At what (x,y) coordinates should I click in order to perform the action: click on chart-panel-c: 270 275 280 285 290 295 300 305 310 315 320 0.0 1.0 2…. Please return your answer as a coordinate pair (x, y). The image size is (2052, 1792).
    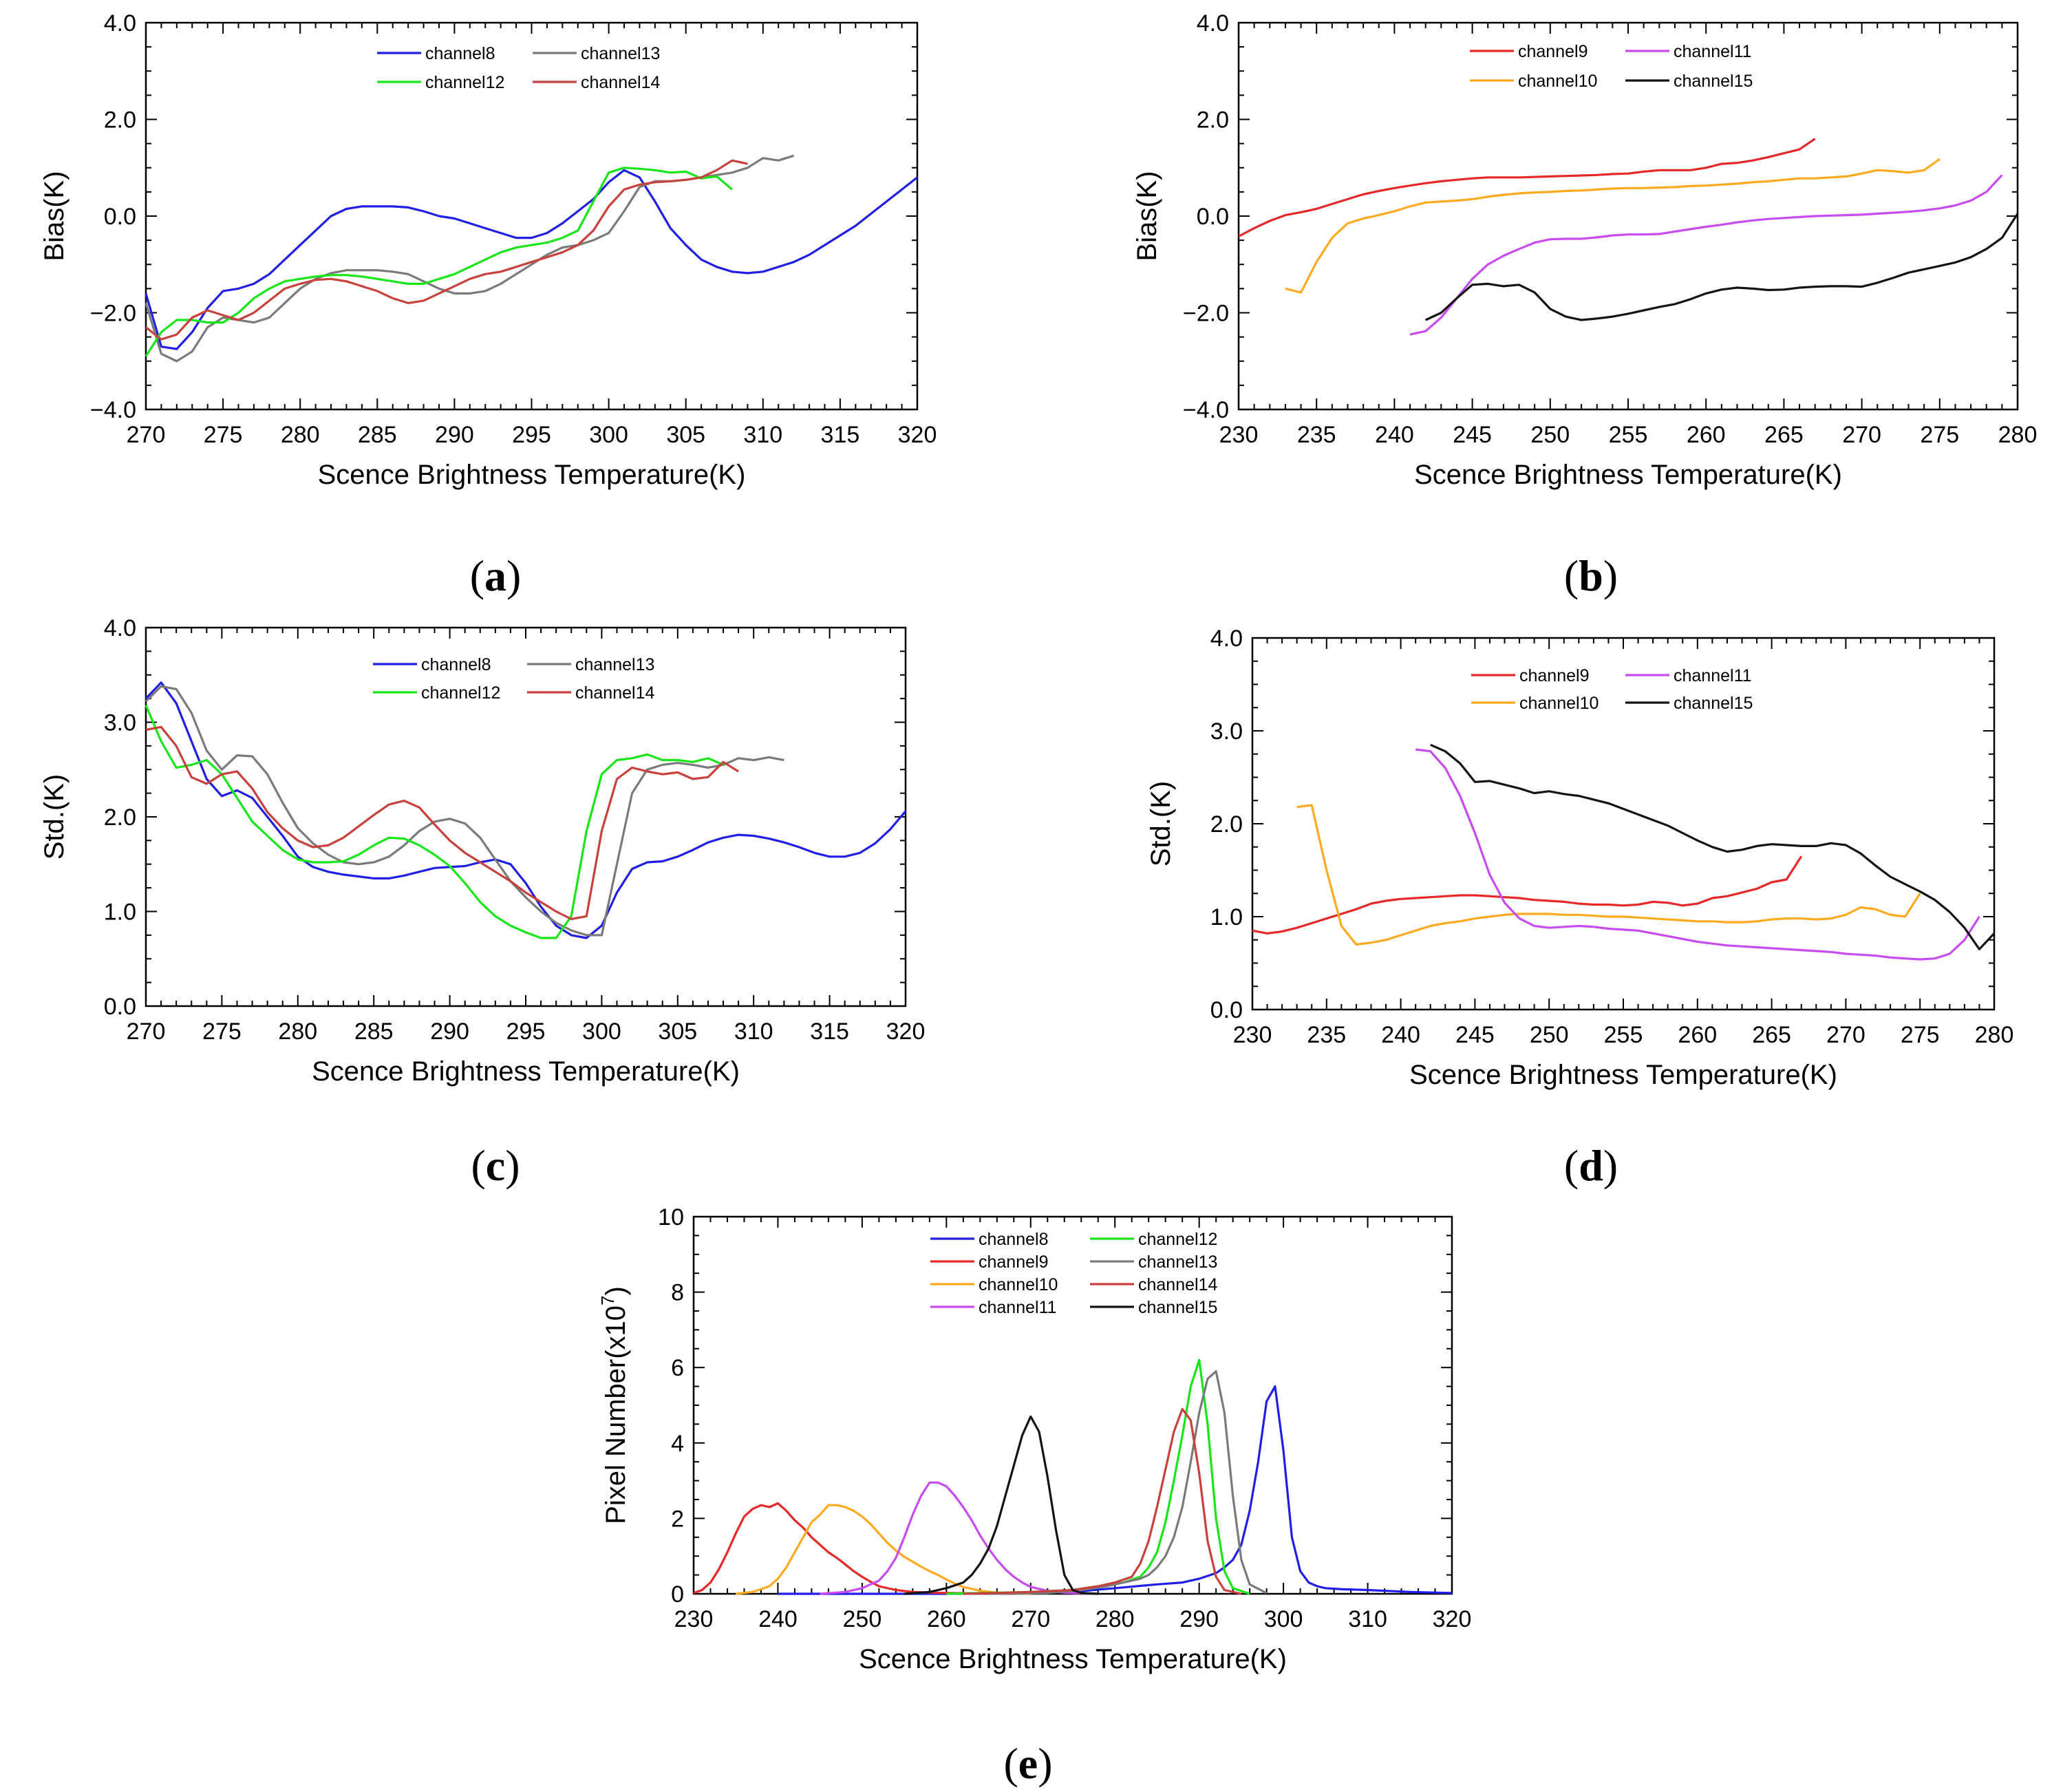
    Looking at the image, I should click on (482, 903).